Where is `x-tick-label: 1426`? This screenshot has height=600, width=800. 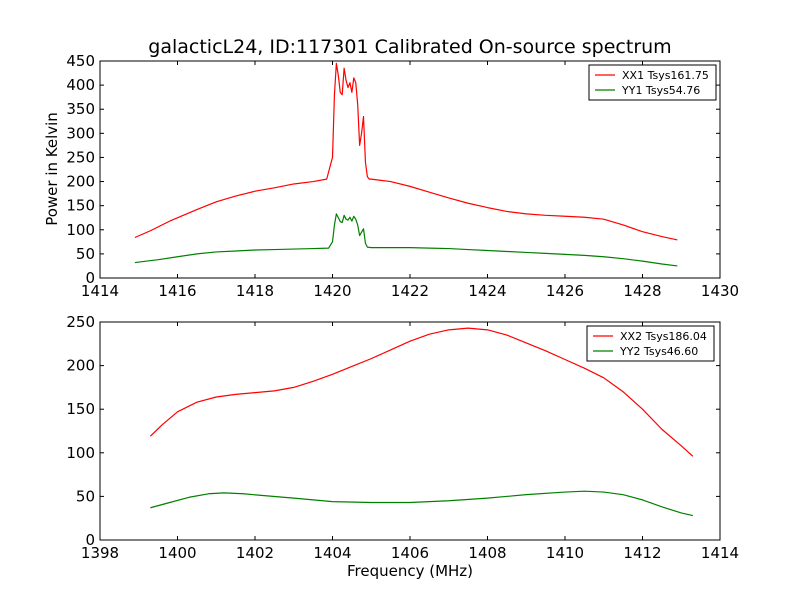 x-tick-label: 1426 is located at coordinates (565, 291).